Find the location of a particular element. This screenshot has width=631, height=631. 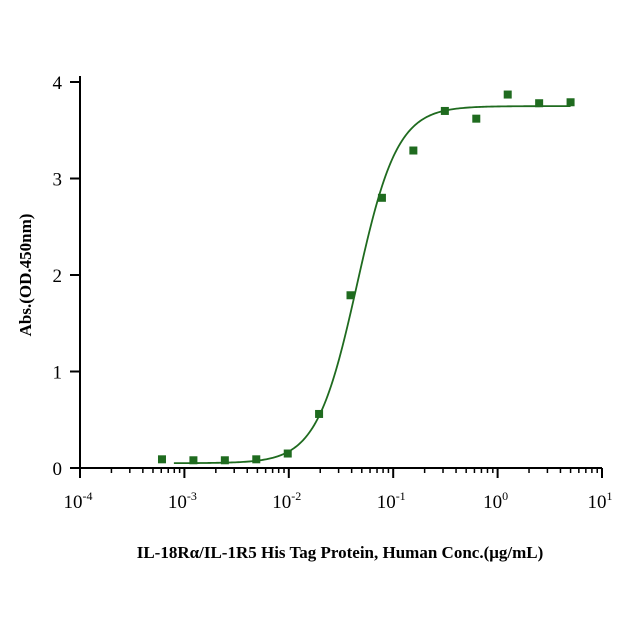

x-tick-label: 10⁻⁴ is located at coordinates (78, 501).